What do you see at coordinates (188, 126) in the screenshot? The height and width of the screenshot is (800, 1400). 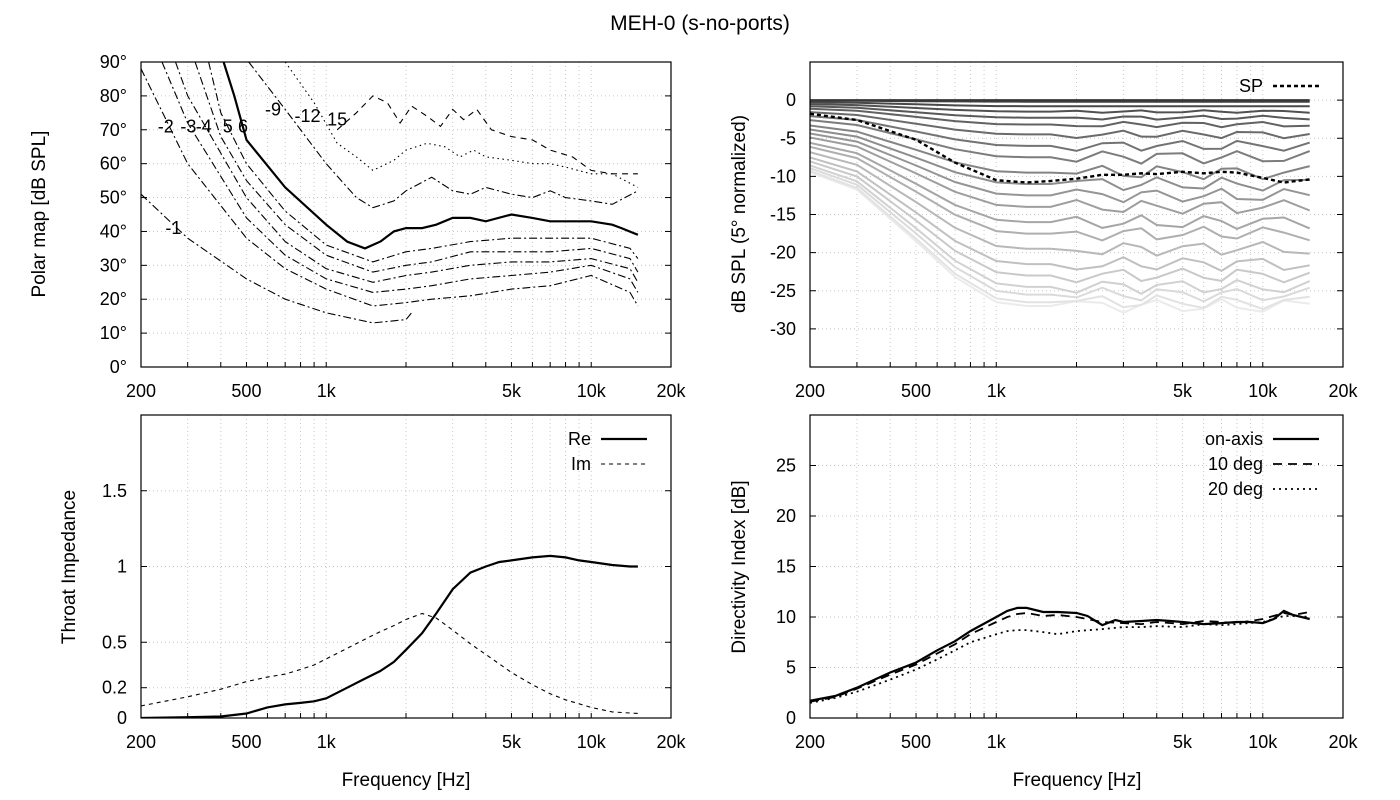 I see `contour-label: -3` at bounding box center [188, 126].